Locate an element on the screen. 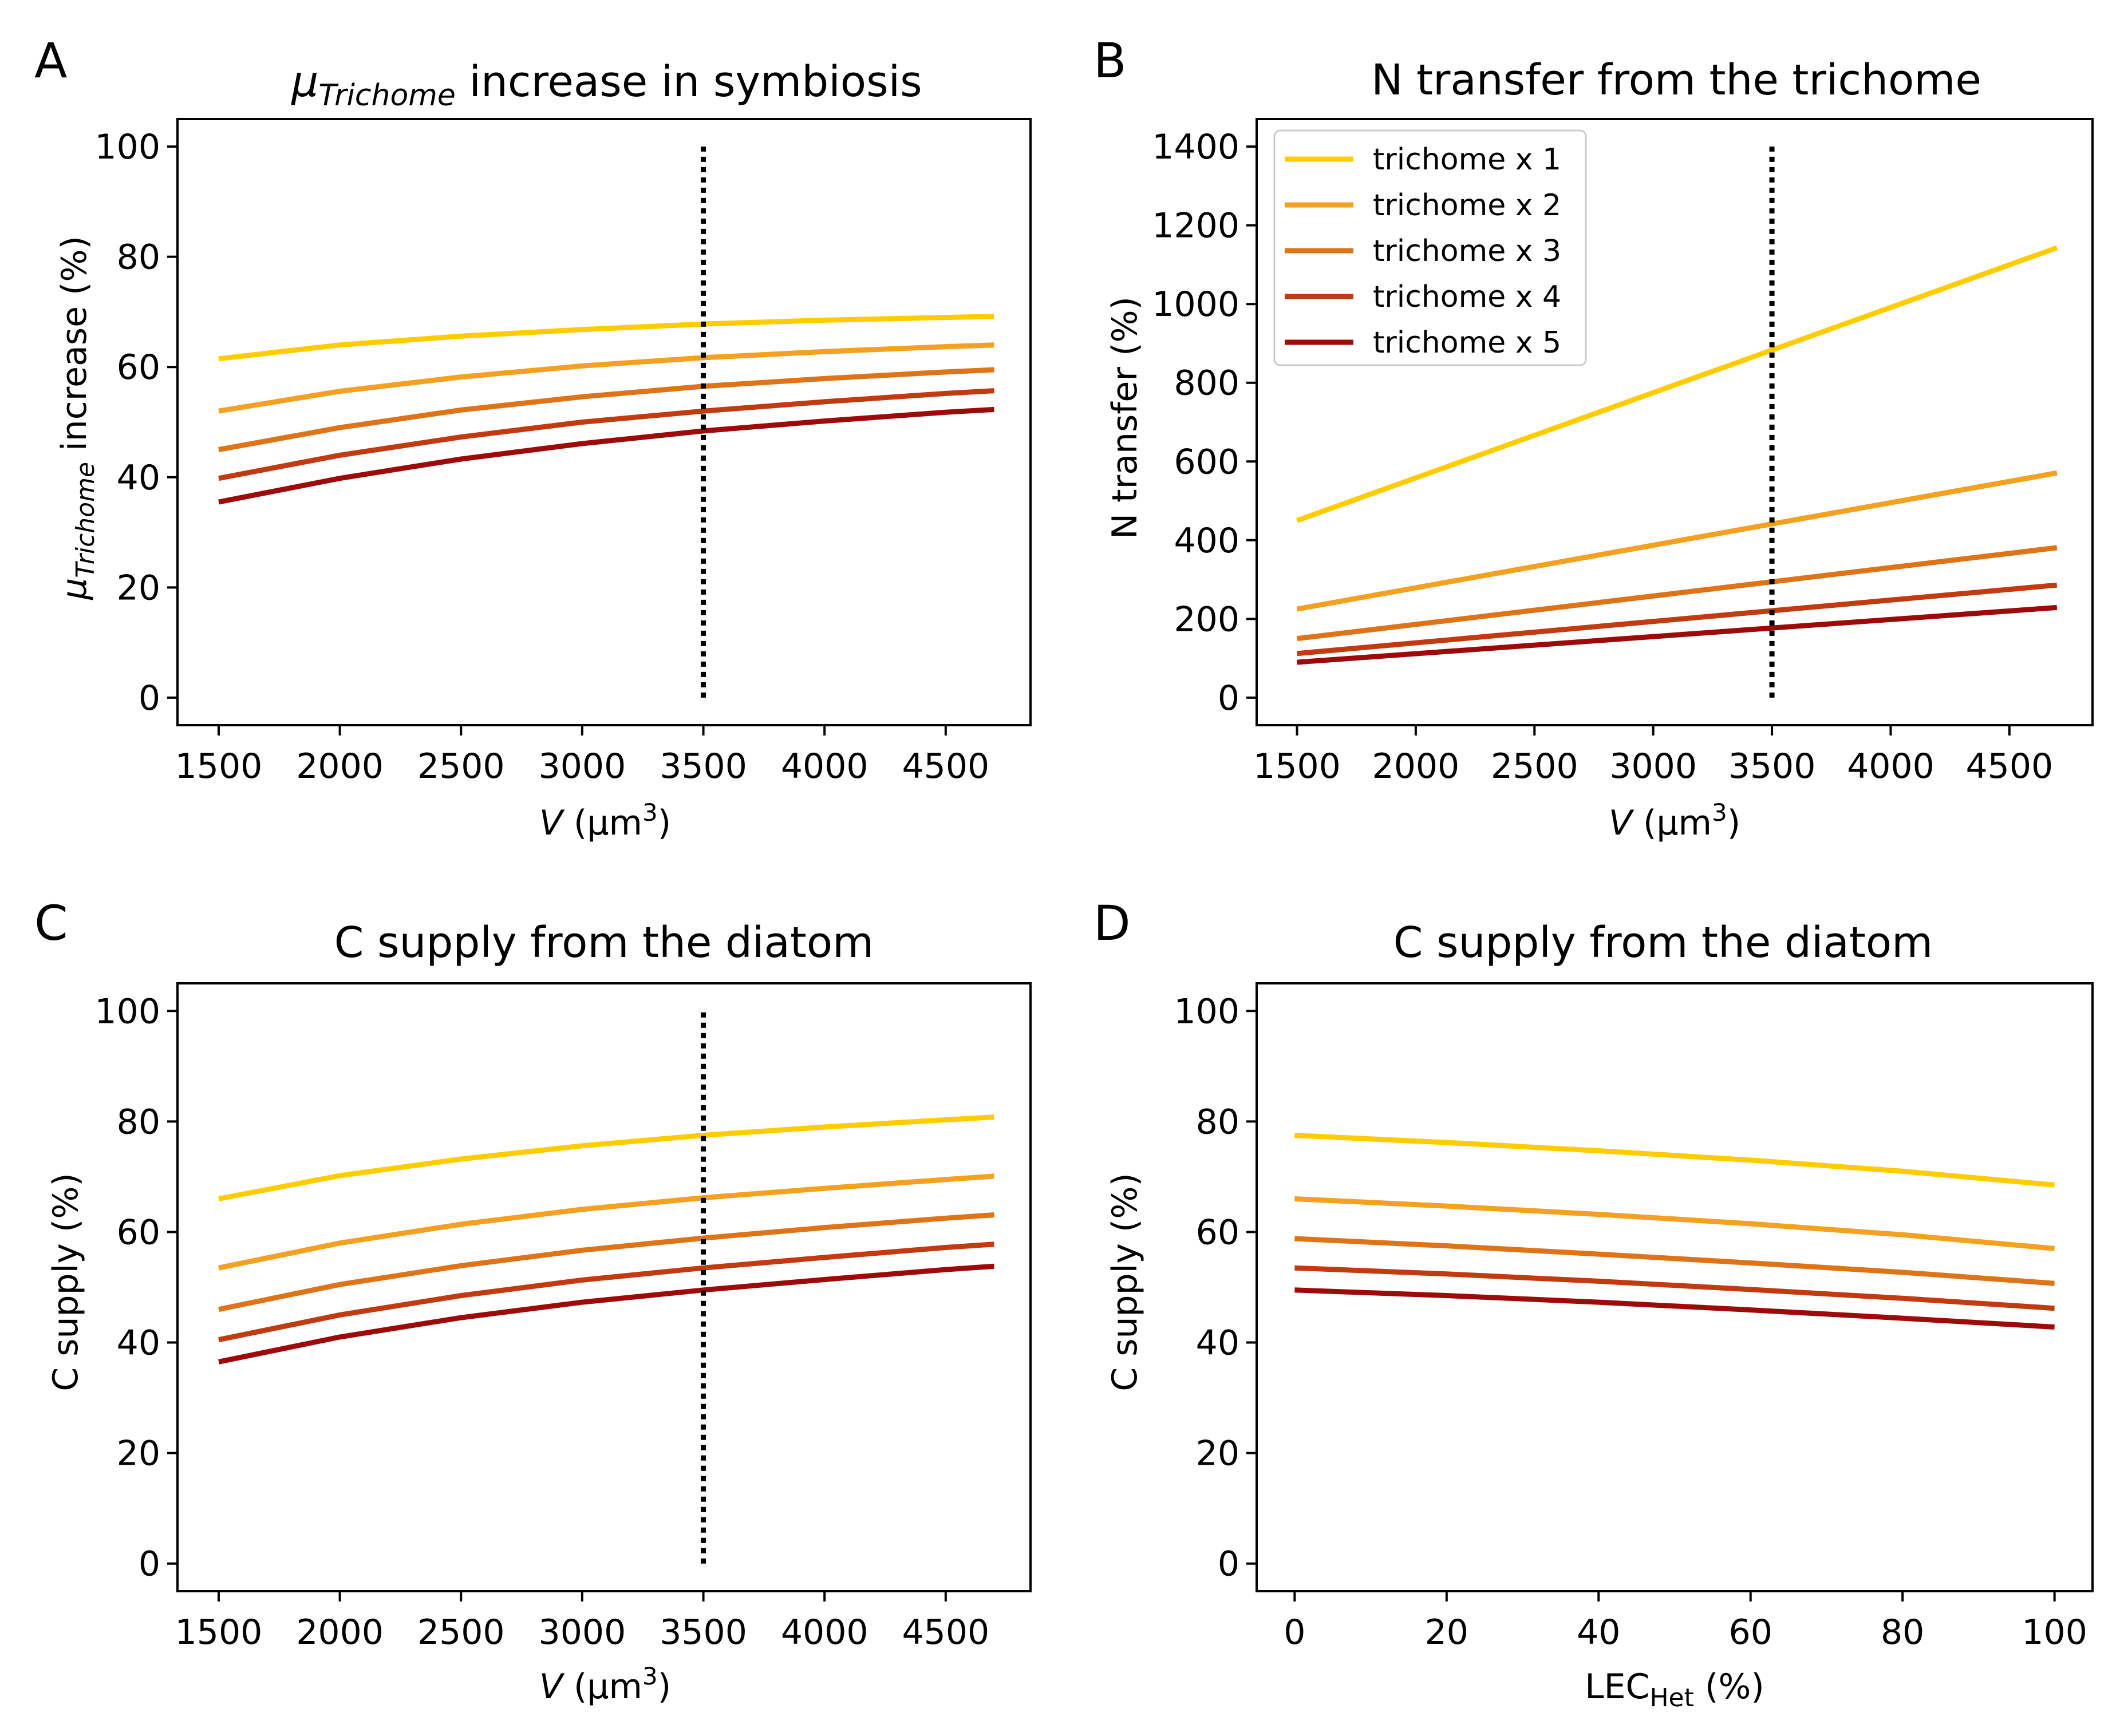 Image resolution: width=2124 pixels, height=1736 pixels. legend-label: trichome x 1 is located at coordinates (1467, 160).